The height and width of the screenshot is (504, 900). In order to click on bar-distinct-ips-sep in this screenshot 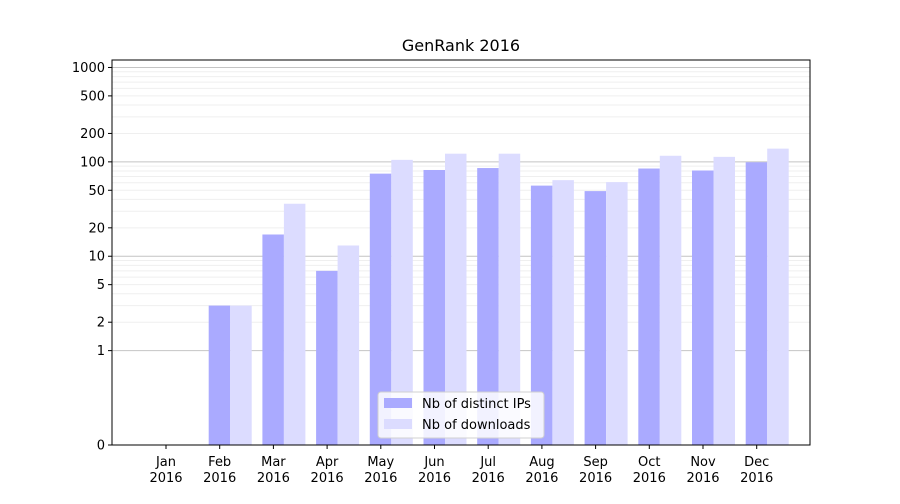, I will do `click(595, 318)`.